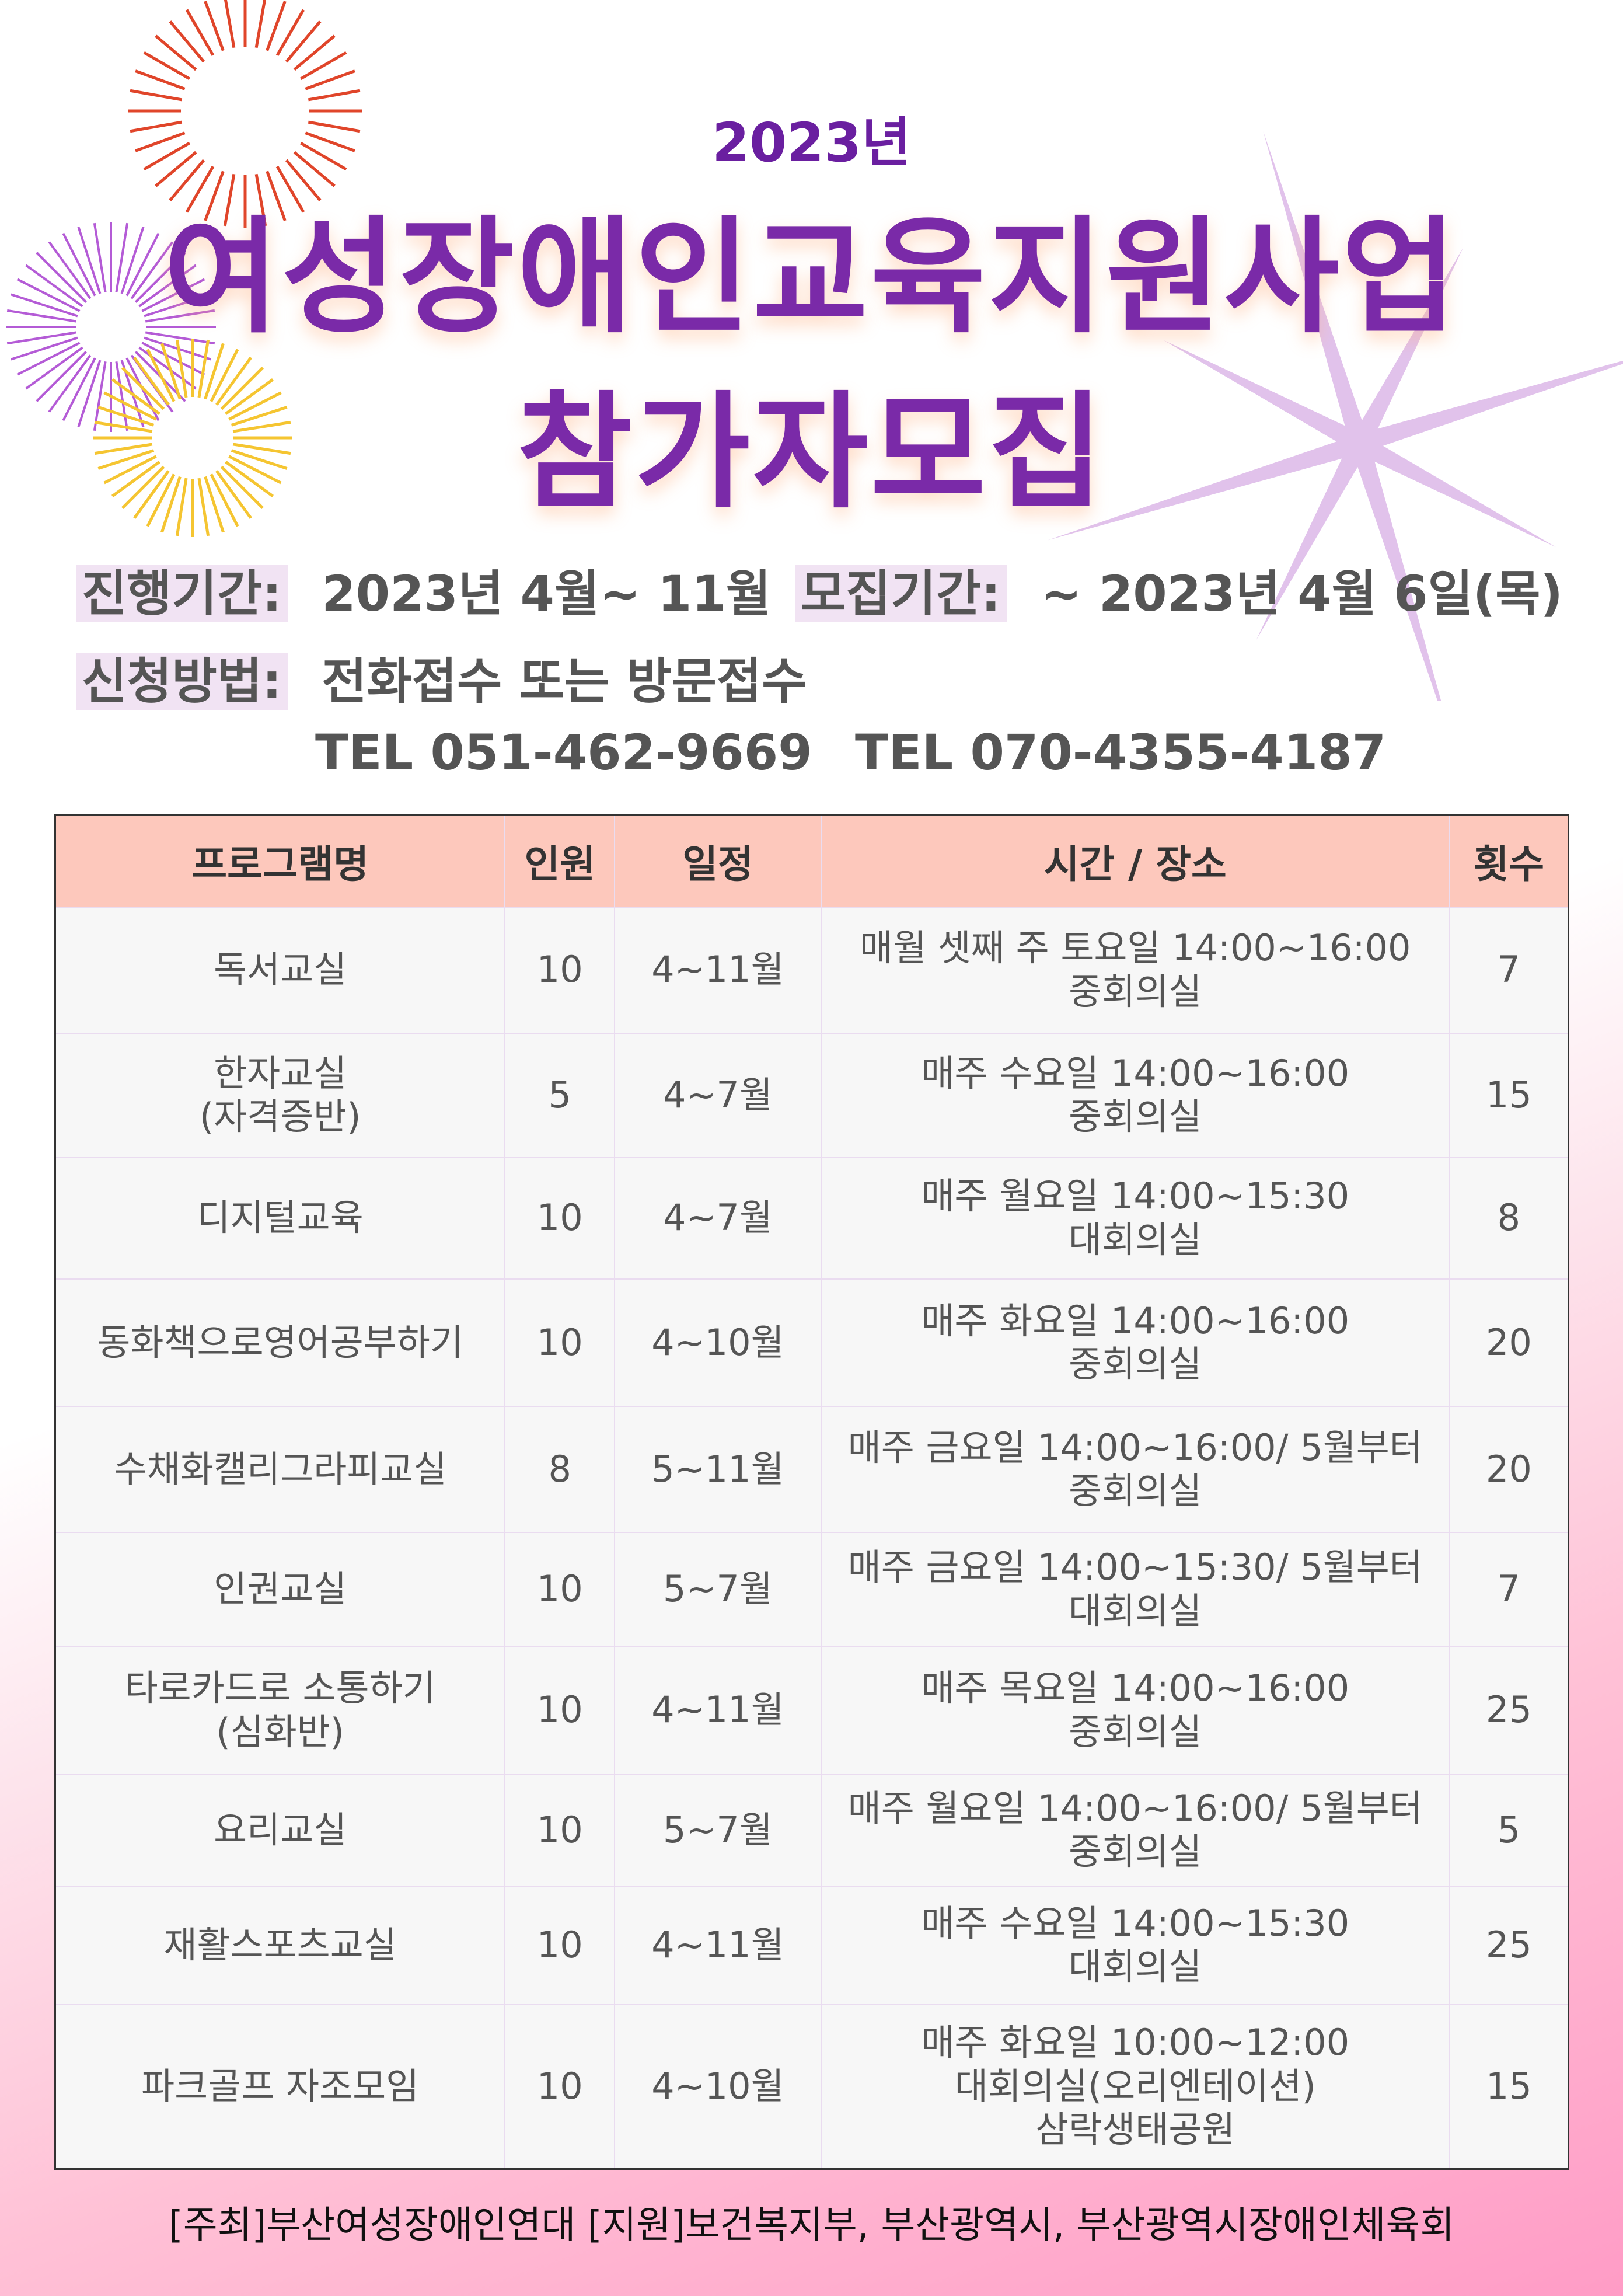  I want to click on name-line: 동화책으로영어공부하기, so click(280, 1342).